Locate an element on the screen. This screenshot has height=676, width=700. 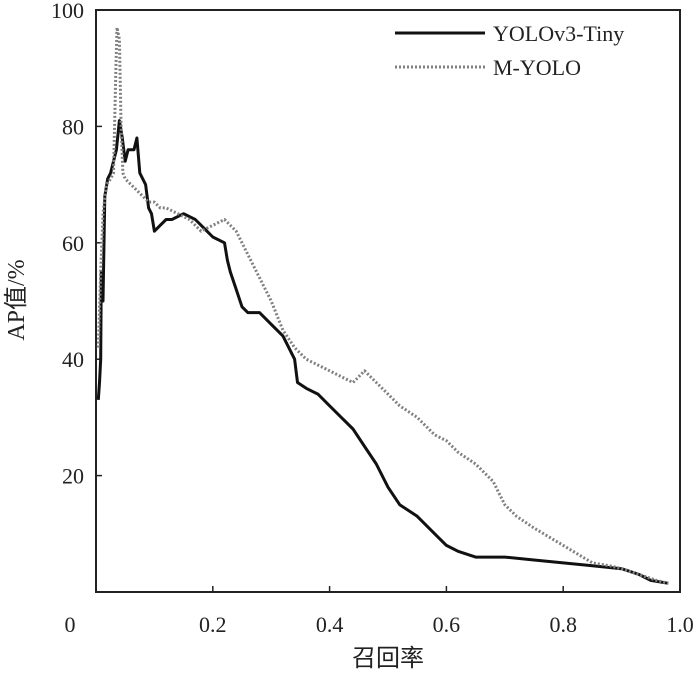
x-tick-label: 0.8 is located at coordinates (563, 624).